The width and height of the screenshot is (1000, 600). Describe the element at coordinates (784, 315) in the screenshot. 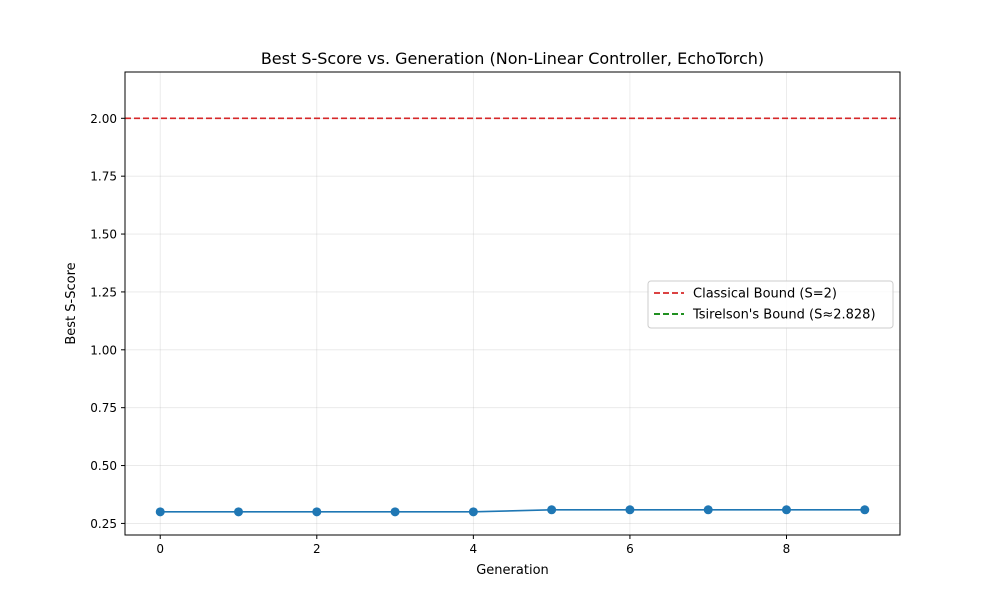

I see `legend-label-tsirelson-bound: Tsirelson's Bound (S≈2.828)` at that location.